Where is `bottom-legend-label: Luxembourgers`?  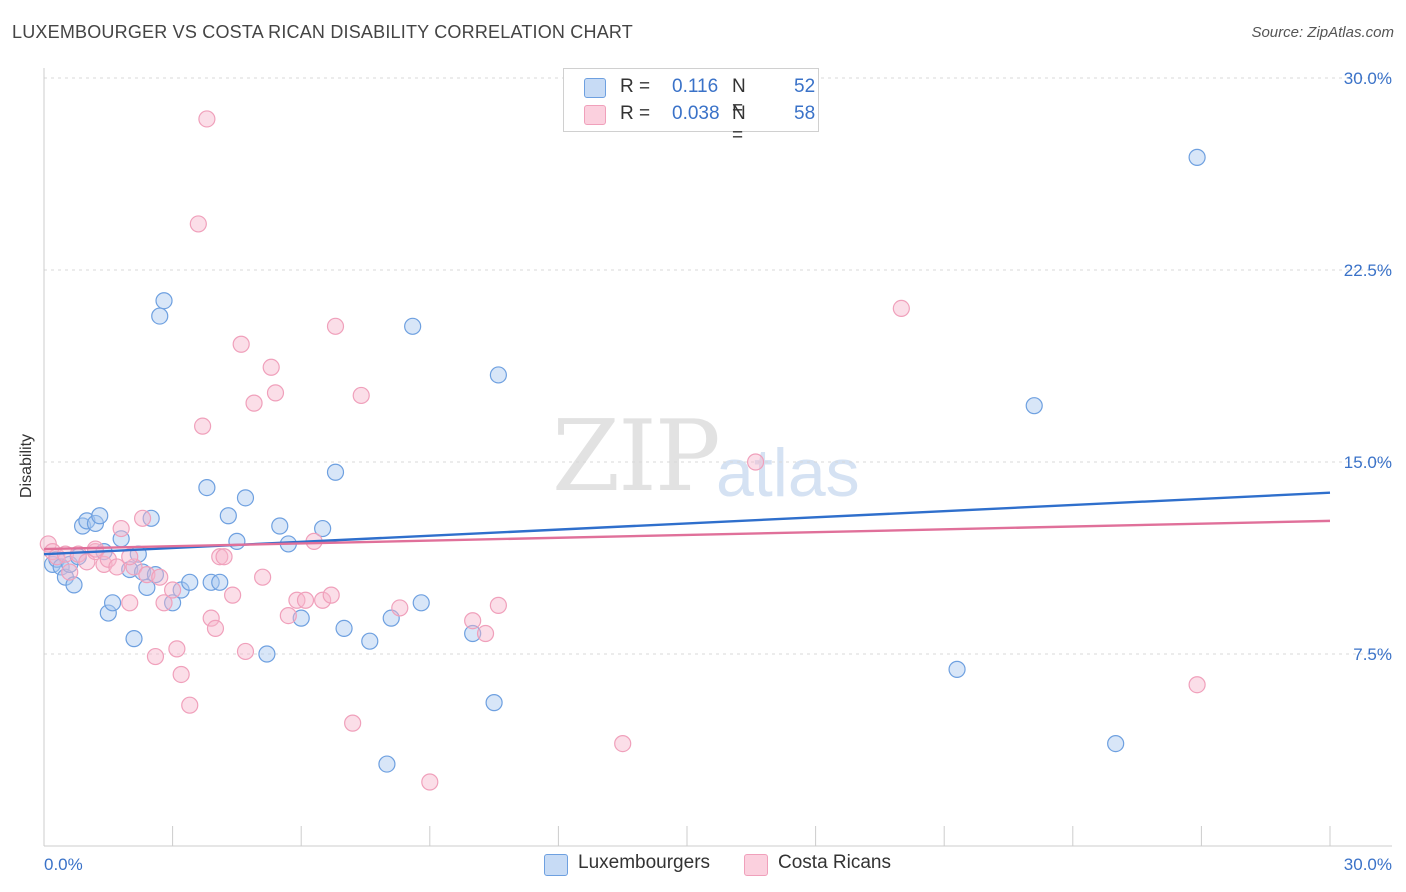
bottom-legend-label: Luxembourgers is located at coordinates (644, 862).